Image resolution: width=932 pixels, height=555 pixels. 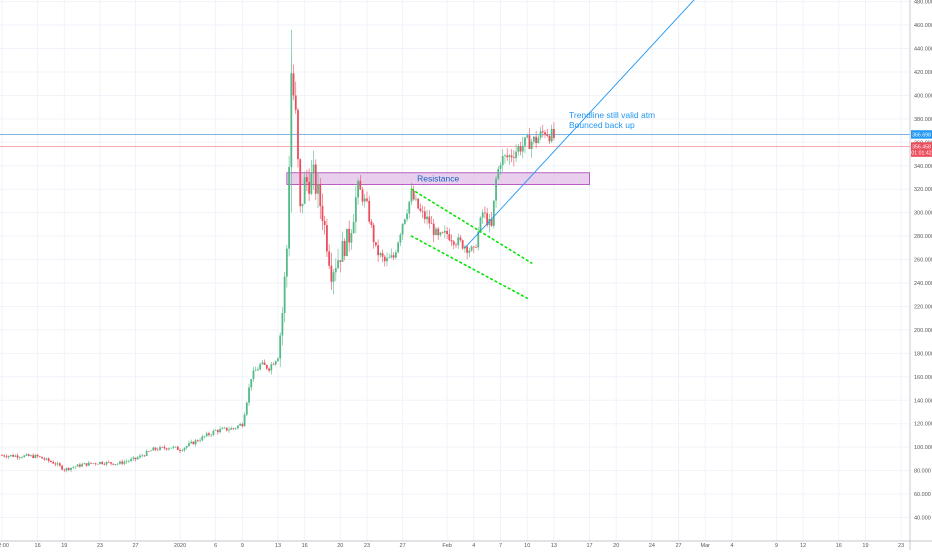 I want to click on y-tick-label: 380.000, so click(x=923, y=120).